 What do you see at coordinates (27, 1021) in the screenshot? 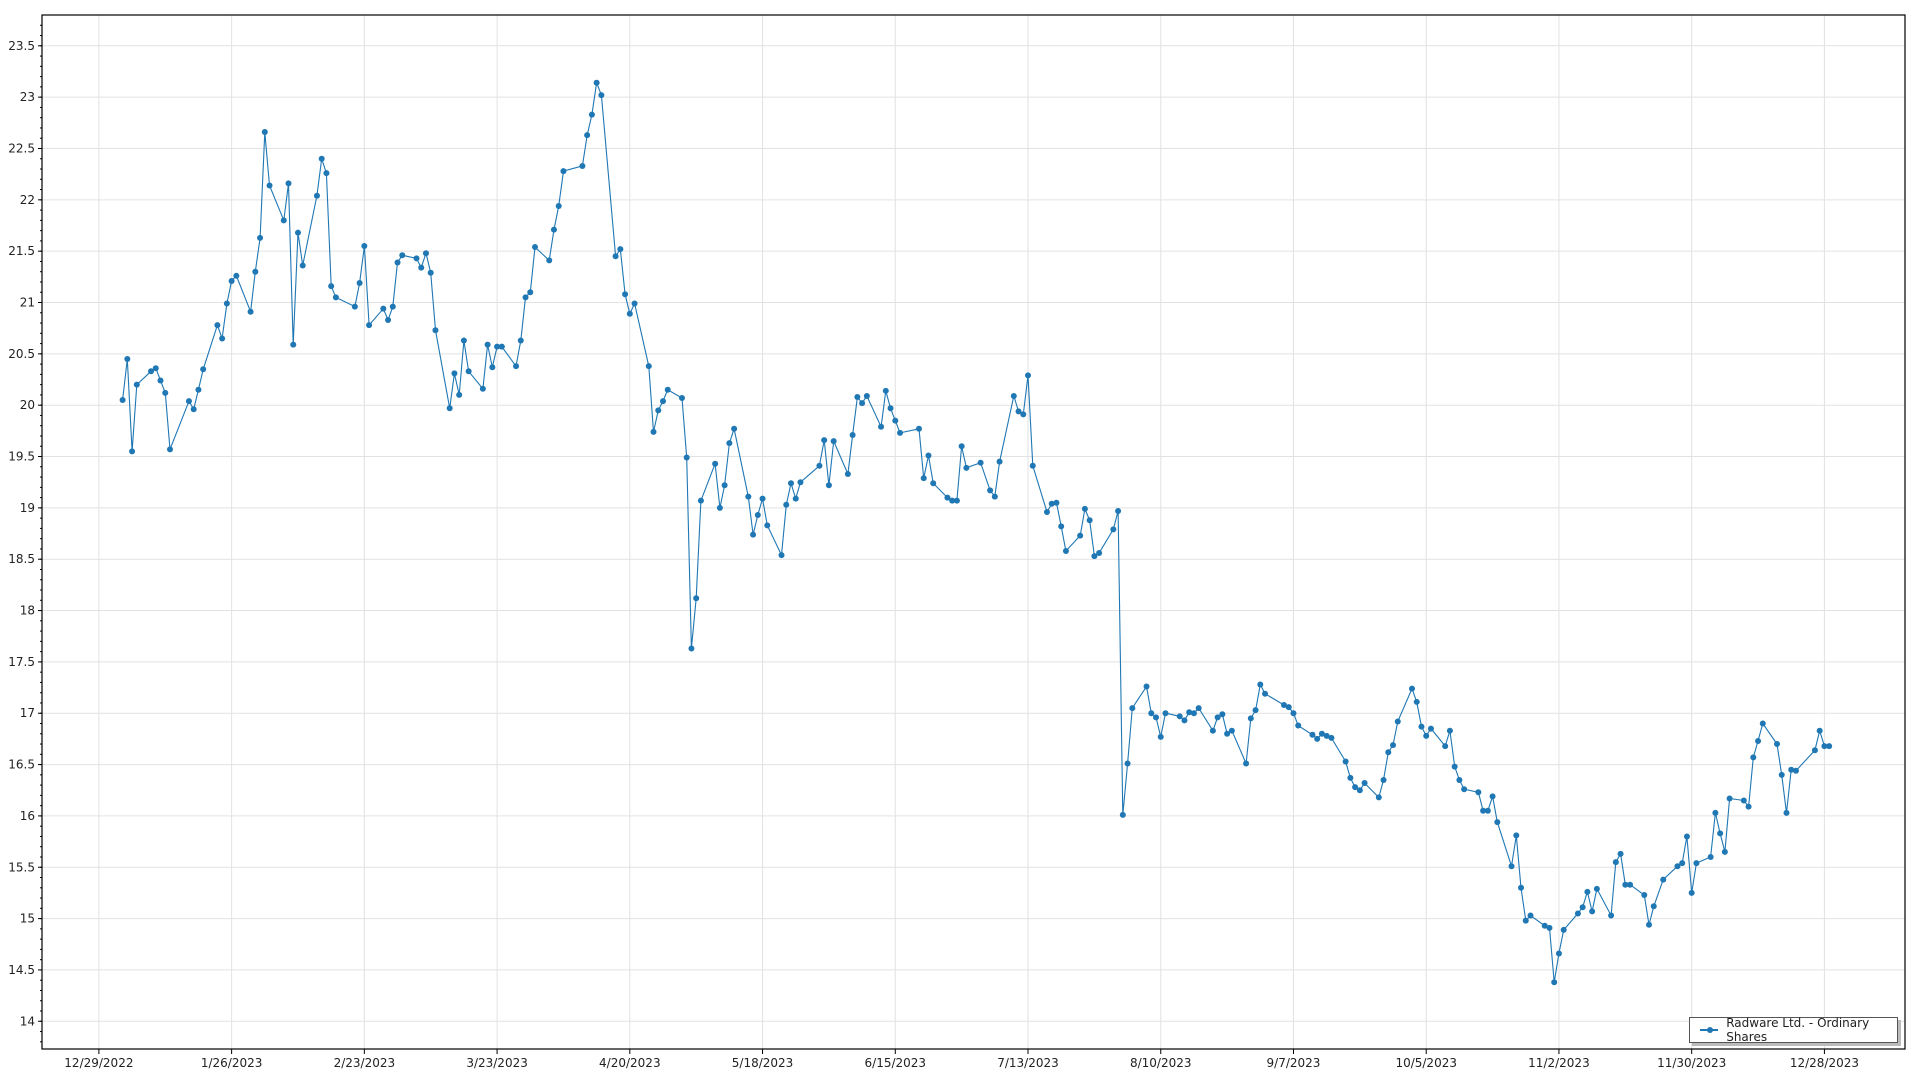
I see `y-tick-label: 14` at bounding box center [27, 1021].